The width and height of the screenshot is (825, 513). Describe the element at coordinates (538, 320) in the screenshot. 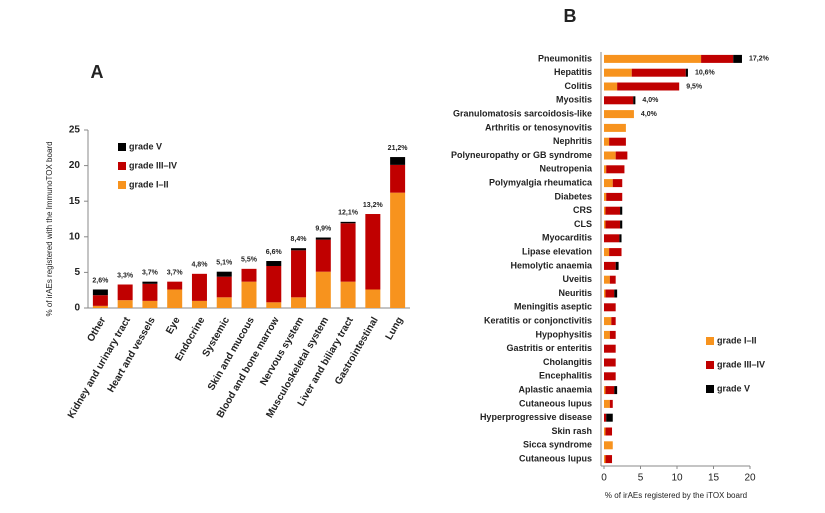

I see `y-tick-label: Keratitis or conjonctivitis` at that location.